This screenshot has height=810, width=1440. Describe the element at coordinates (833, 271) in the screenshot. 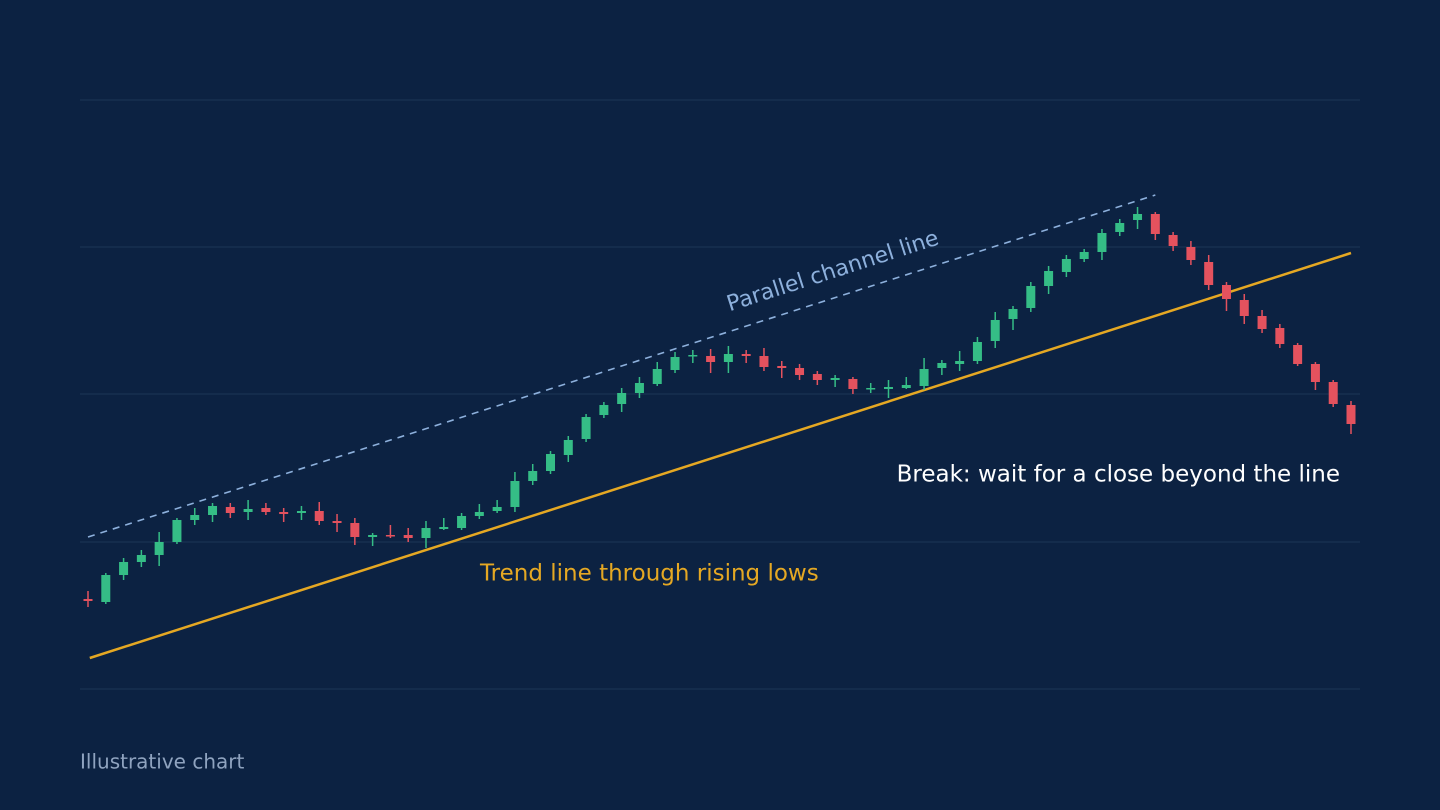

I see `channel-label: Parallel channel line` at that location.